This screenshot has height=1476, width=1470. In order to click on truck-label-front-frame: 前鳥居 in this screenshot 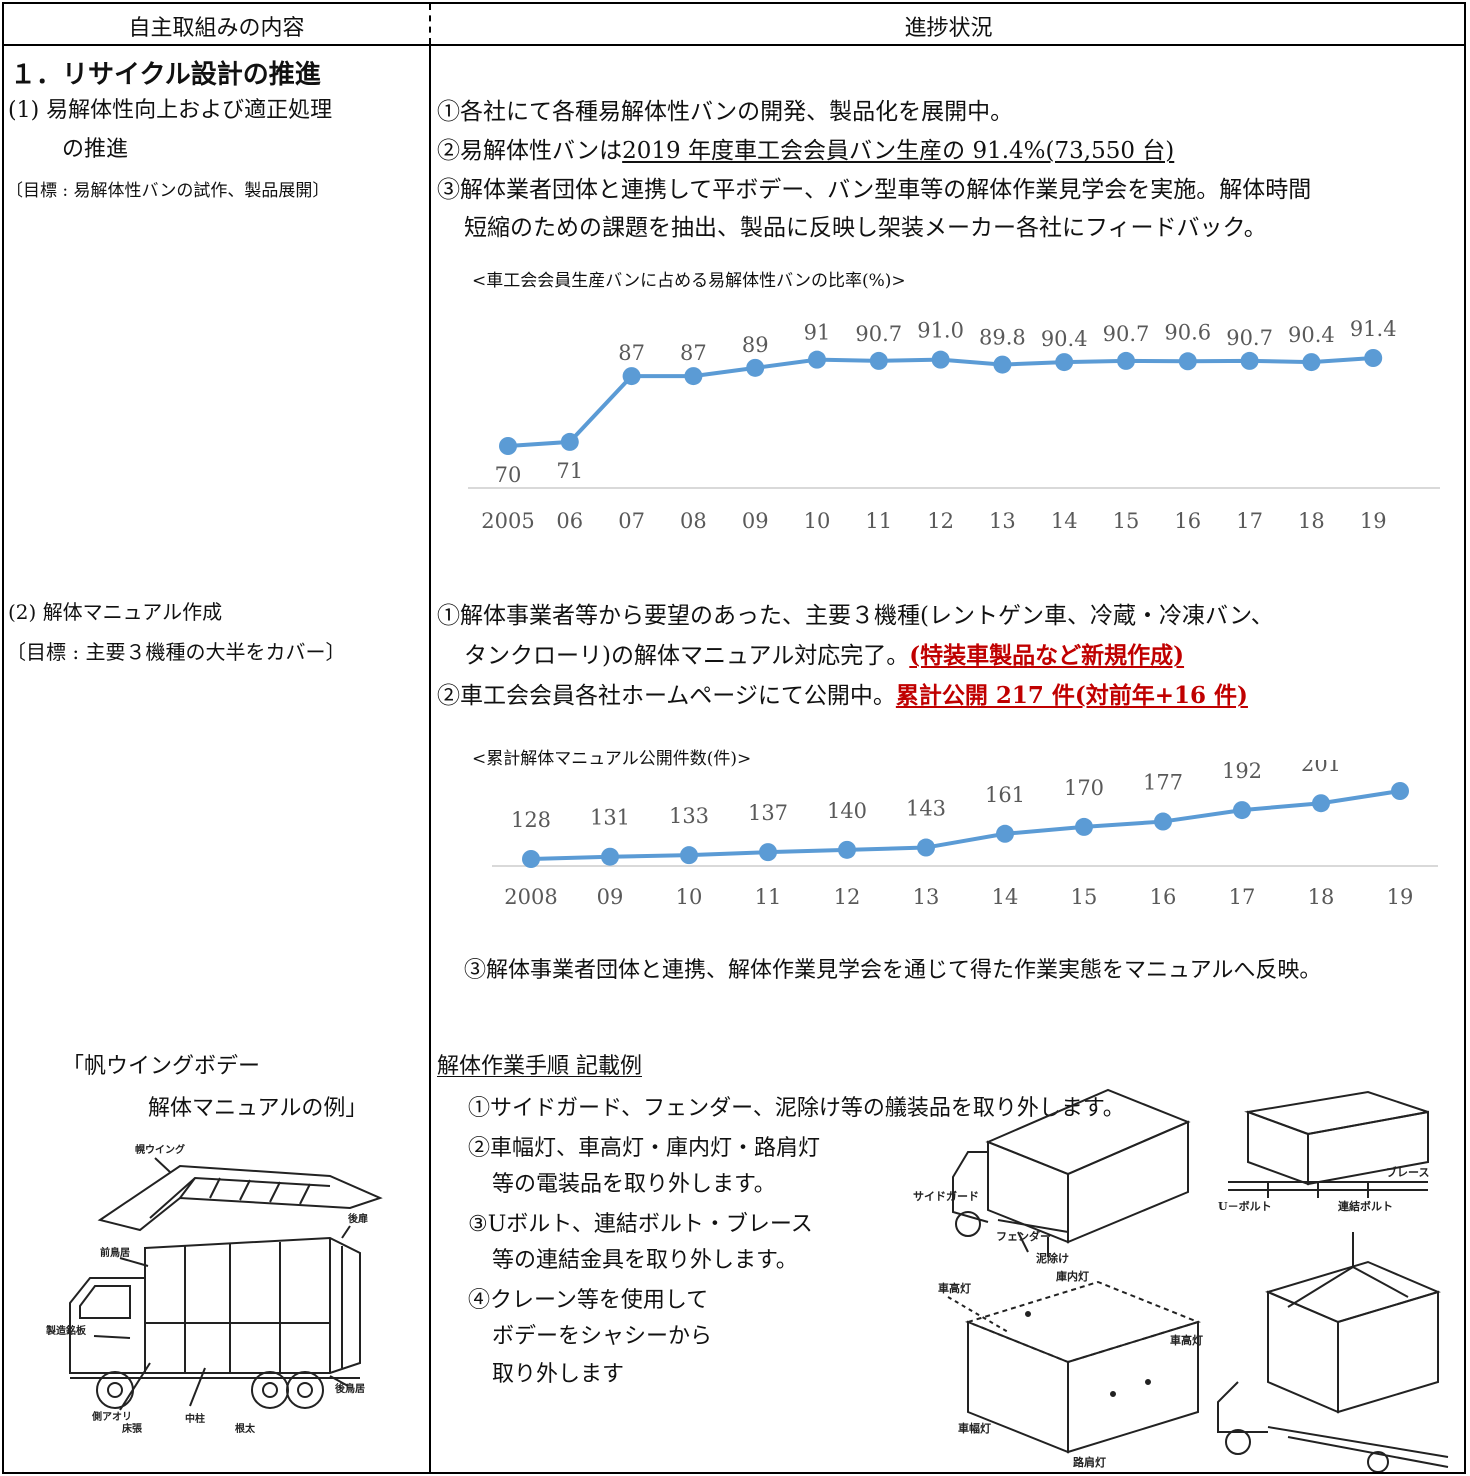, I will do `click(115, 1252)`.